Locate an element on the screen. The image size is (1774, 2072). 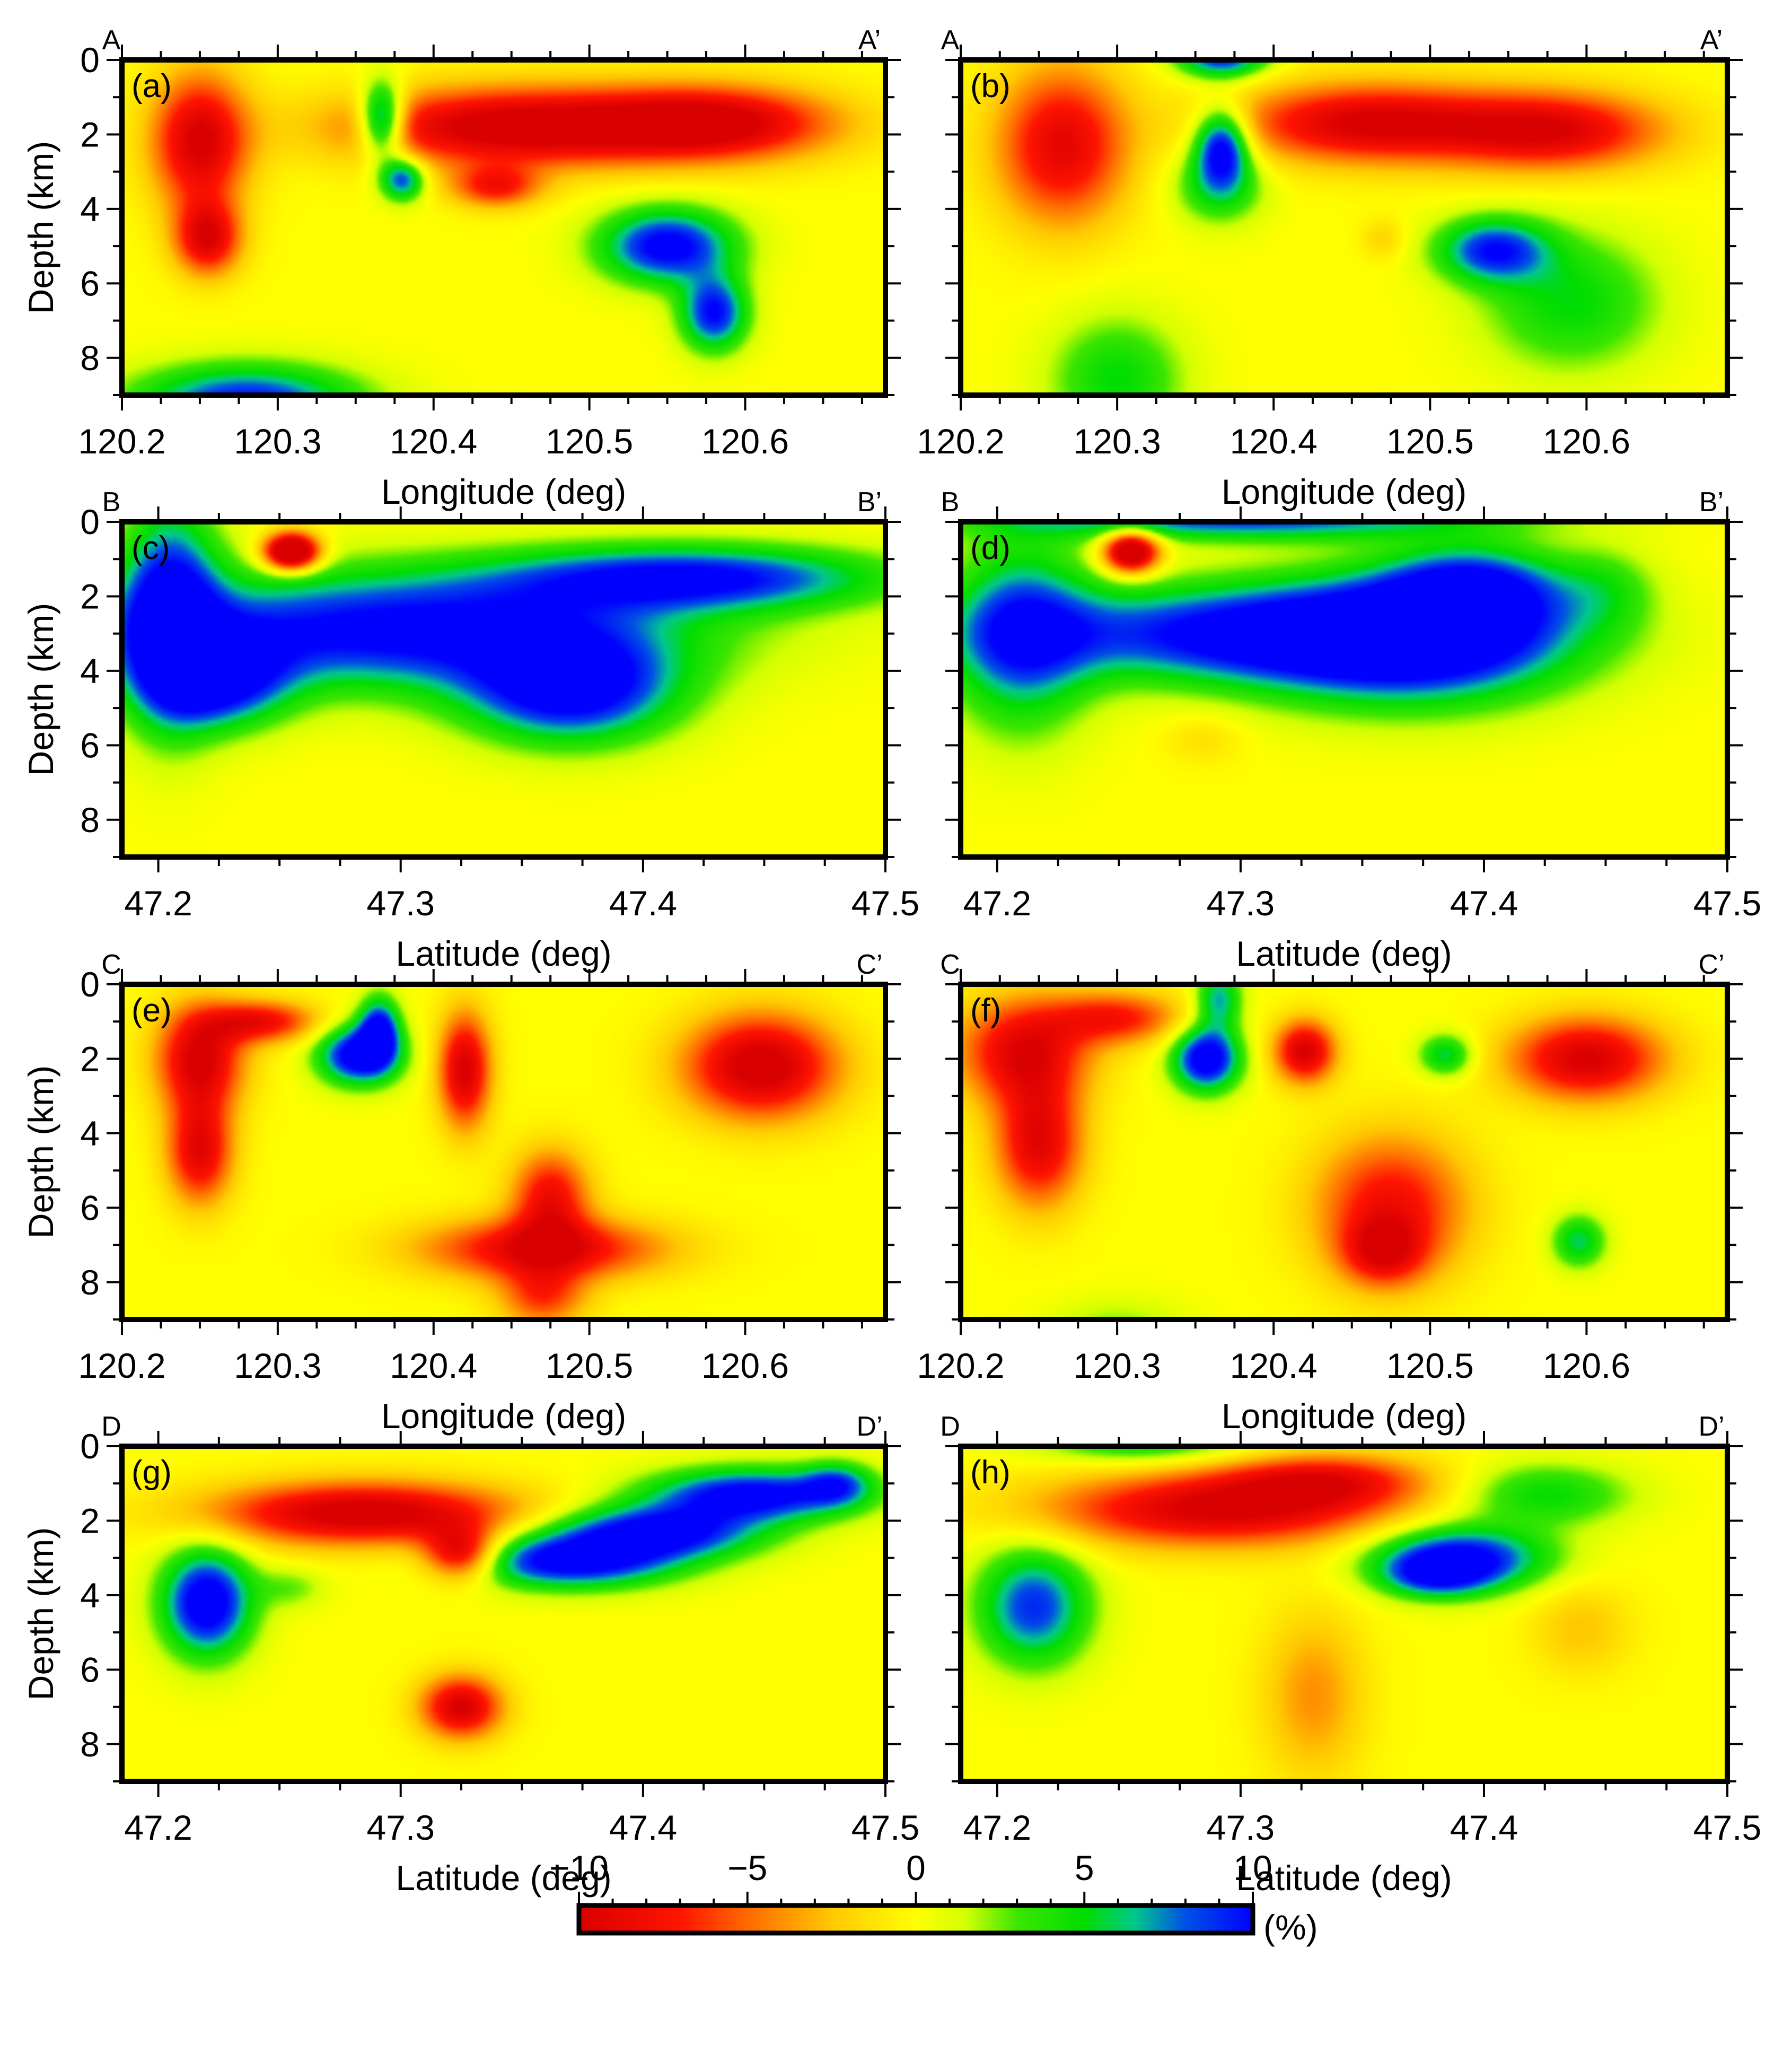
colorbar-gradient is located at coordinates (915, 1919).